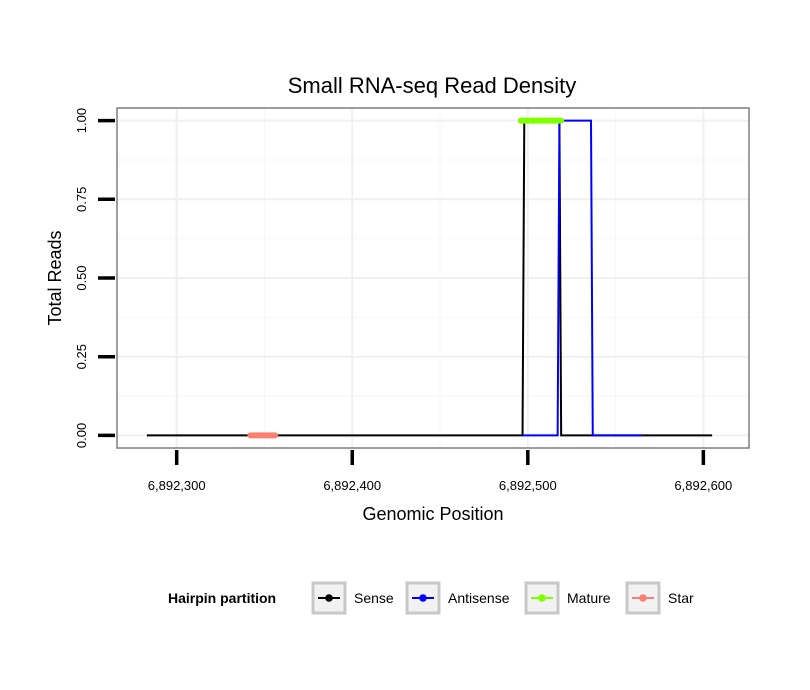  Describe the element at coordinates (81, 356) in the screenshot. I see `y-tick-label: 0.25` at that location.